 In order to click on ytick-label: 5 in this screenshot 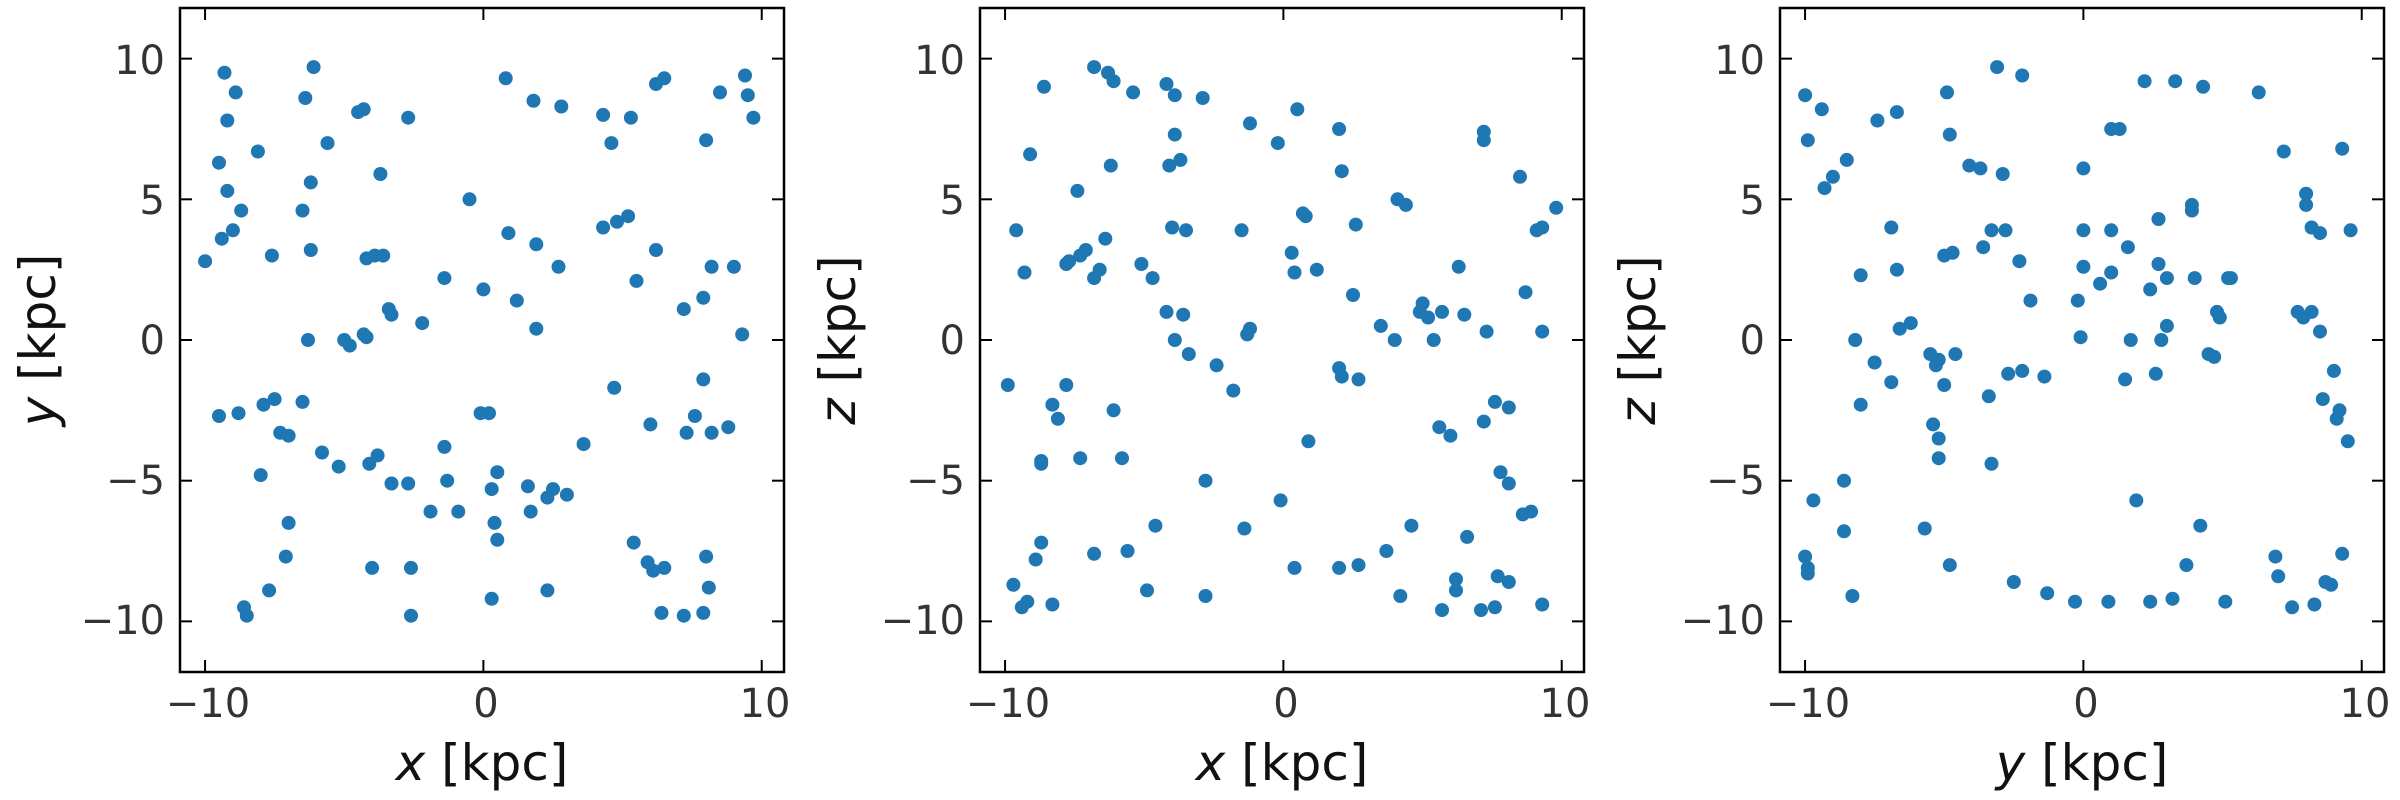, I will do `click(1752, 201)`.